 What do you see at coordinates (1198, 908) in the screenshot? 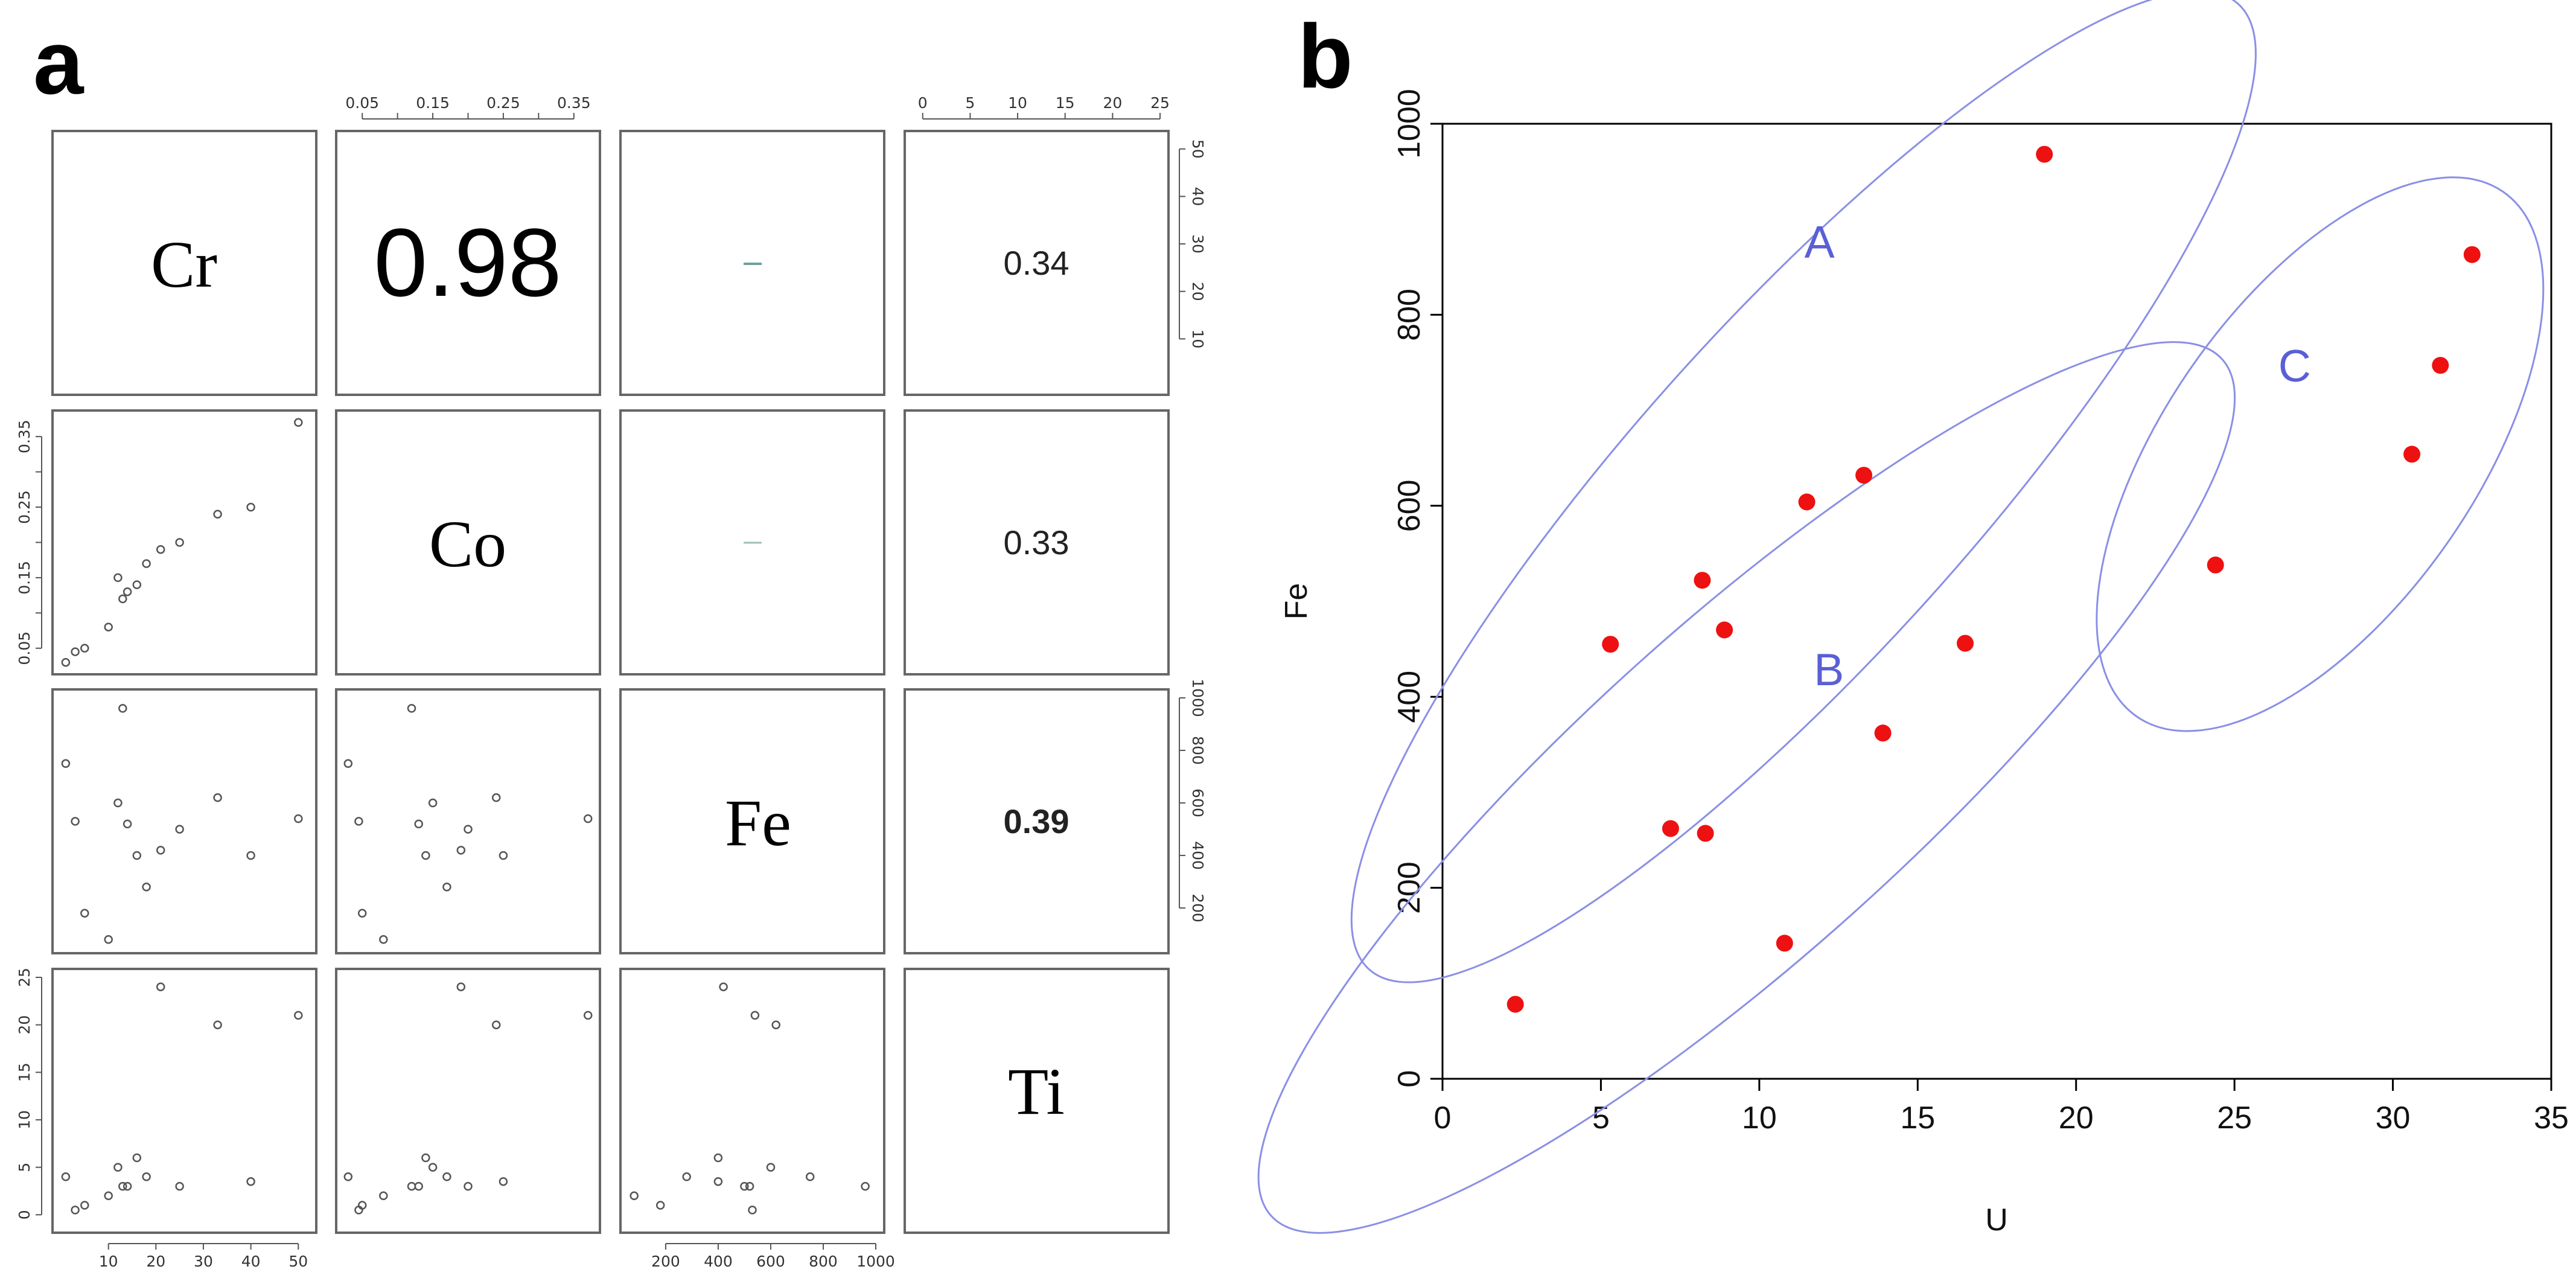
I see `right-axis-fe-label-0: 200` at bounding box center [1198, 908].